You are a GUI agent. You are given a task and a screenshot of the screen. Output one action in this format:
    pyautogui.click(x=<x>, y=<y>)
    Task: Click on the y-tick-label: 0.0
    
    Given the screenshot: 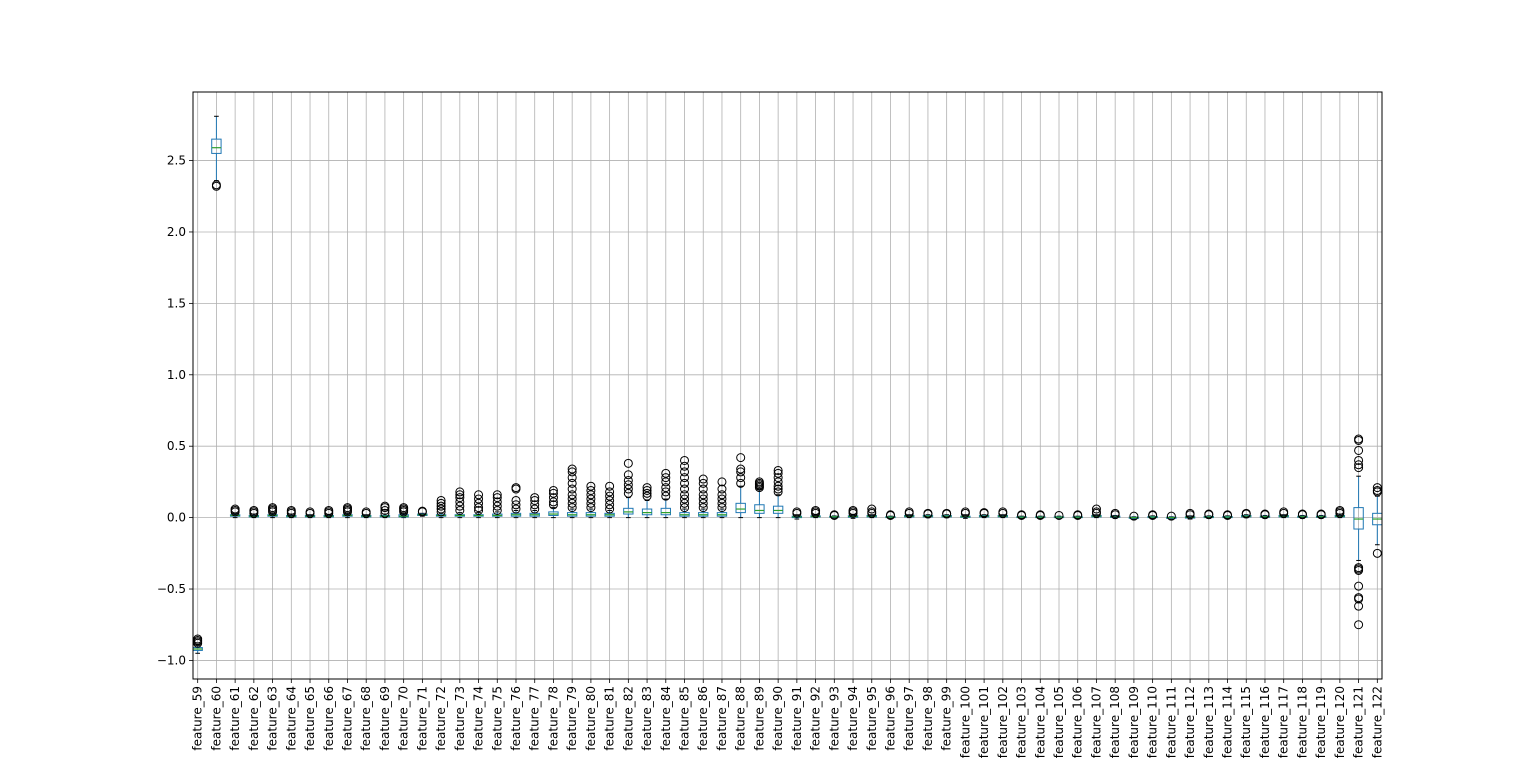 What is the action you would take?
    pyautogui.click(x=176, y=518)
    